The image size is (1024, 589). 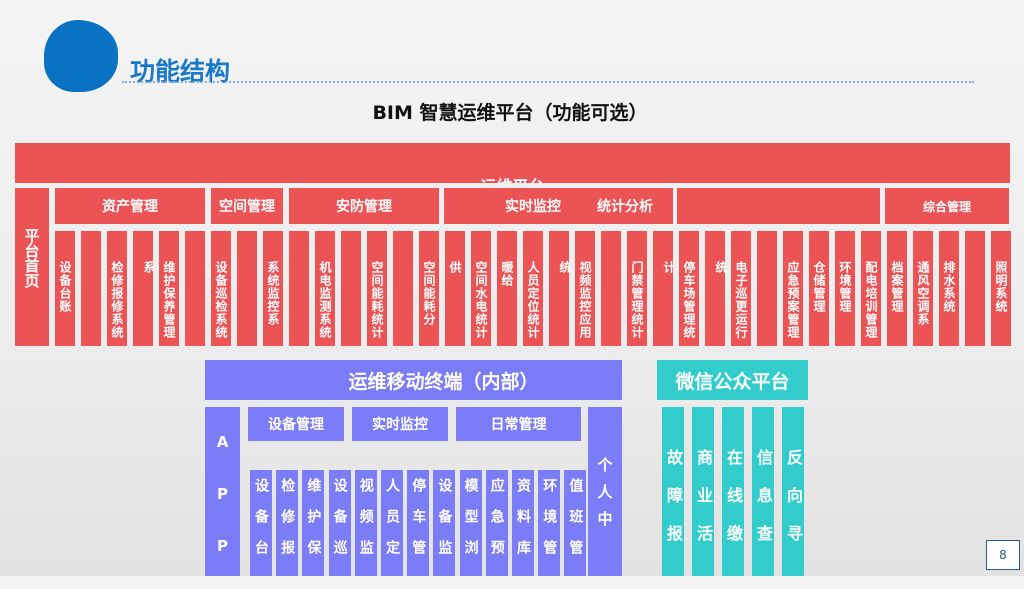 What do you see at coordinates (703, 506) in the screenshot?
I see `wechat-module-label: 商业活` at bounding box center [703, 506].